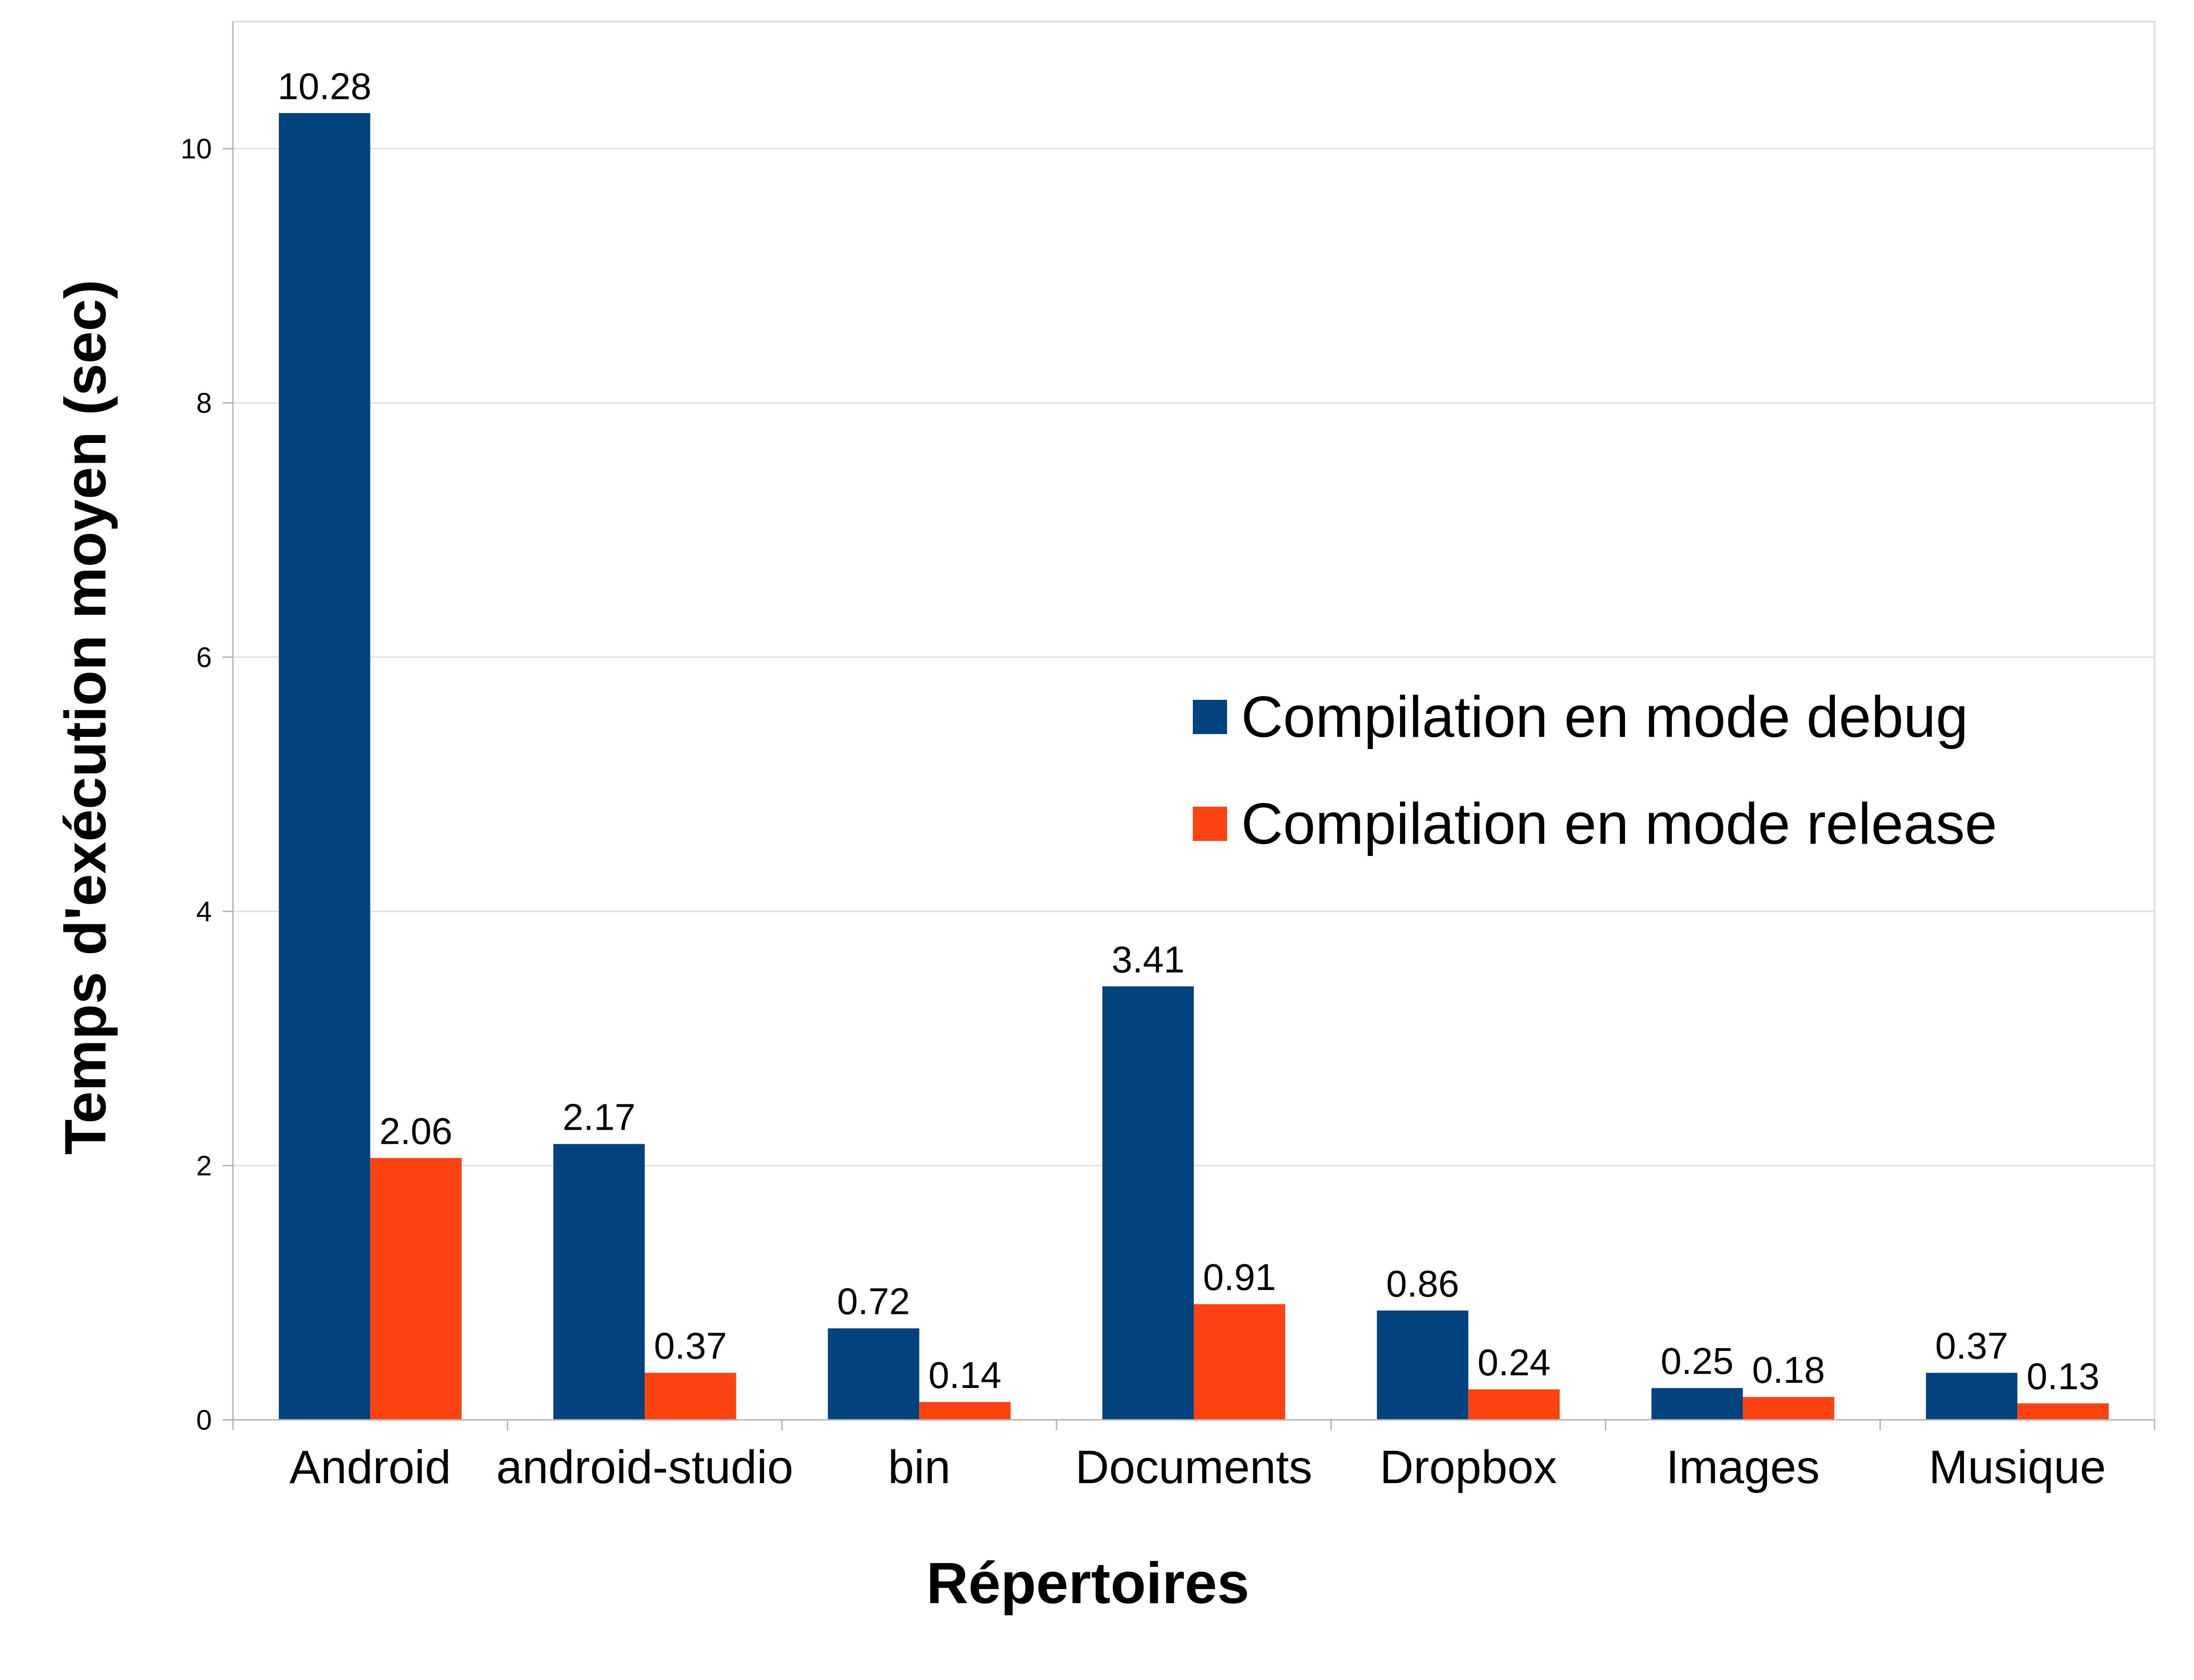 The image size is (2194, 1680). Describe the element at coordinates (2063, 1376) in the screenshot. I see `data-label: 0.13` at that location.